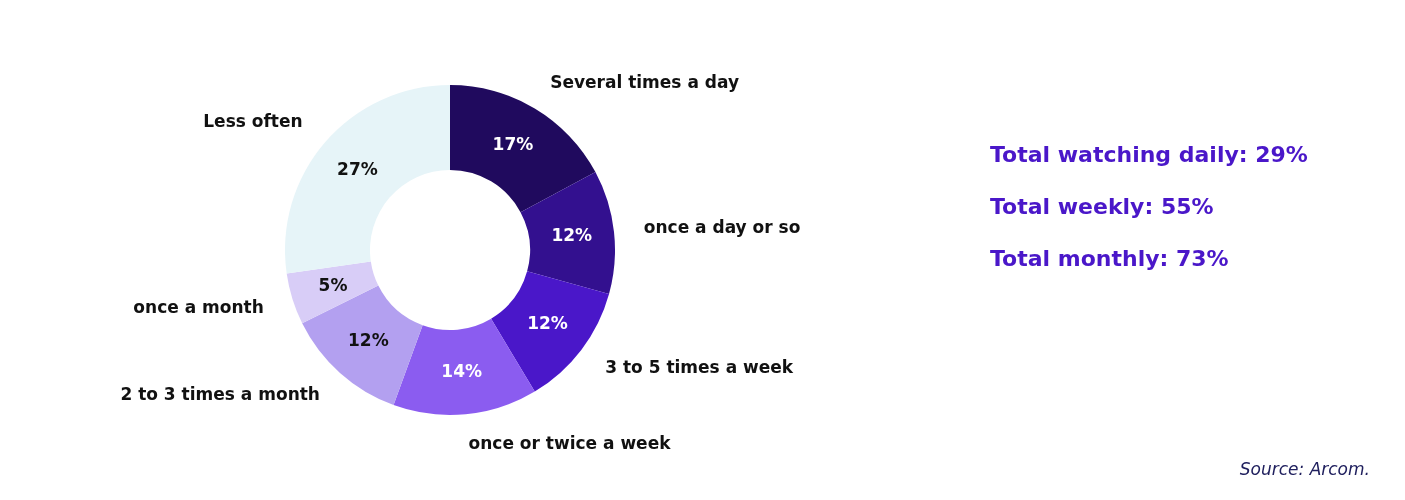 Image resolution: width=1405 pixels, height=500 pixels. I want to click on data-label: 17%, so click(513, 143).